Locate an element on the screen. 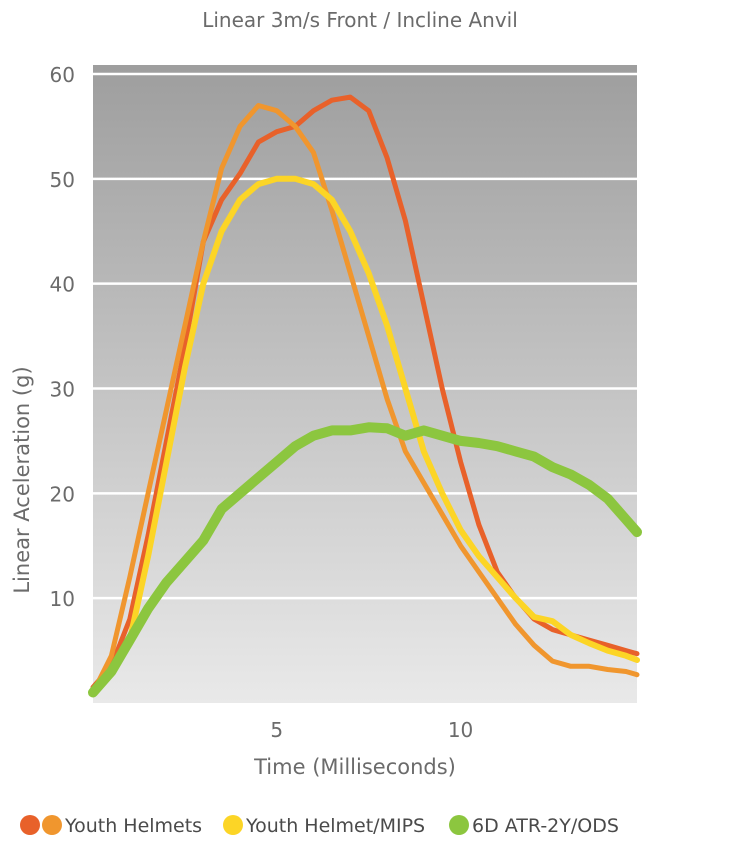  y-axis-label: Linear Aceleration (g) is located at coordinates (22, 479).